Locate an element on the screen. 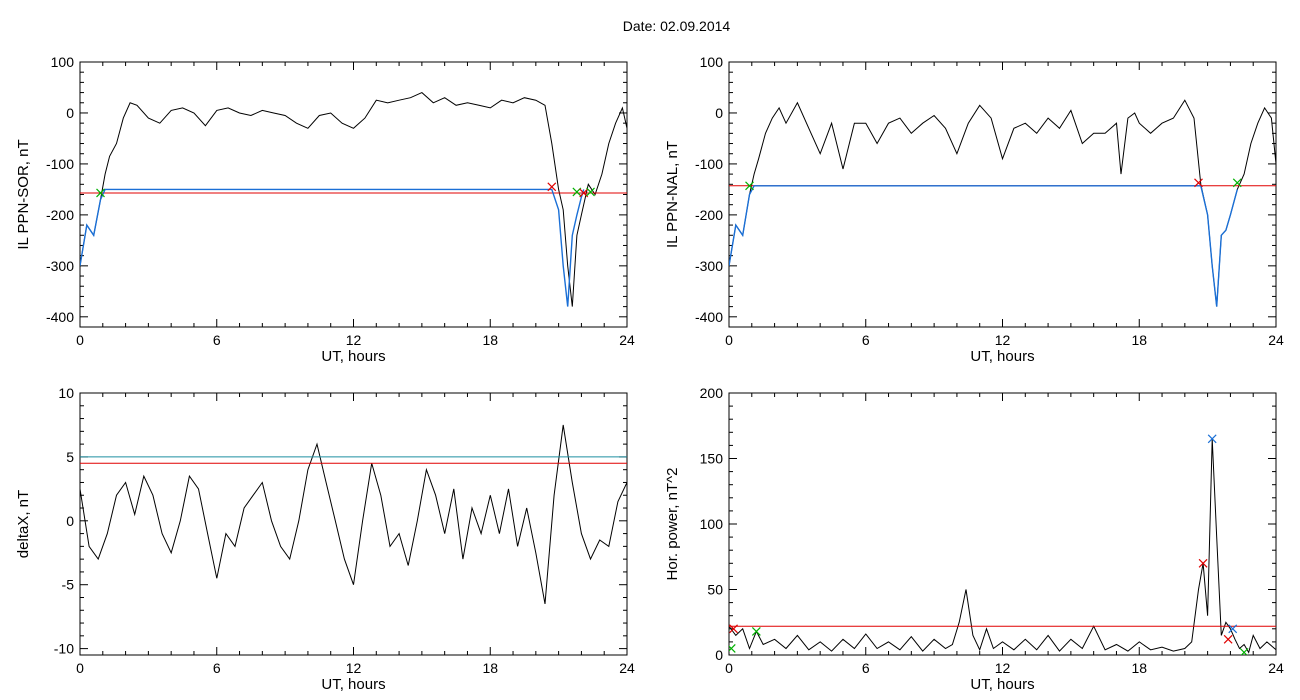 The height and width of the screenshot is (700, 1300). y-axis-label: deltaX, nT is located at coordinates (23, 524).